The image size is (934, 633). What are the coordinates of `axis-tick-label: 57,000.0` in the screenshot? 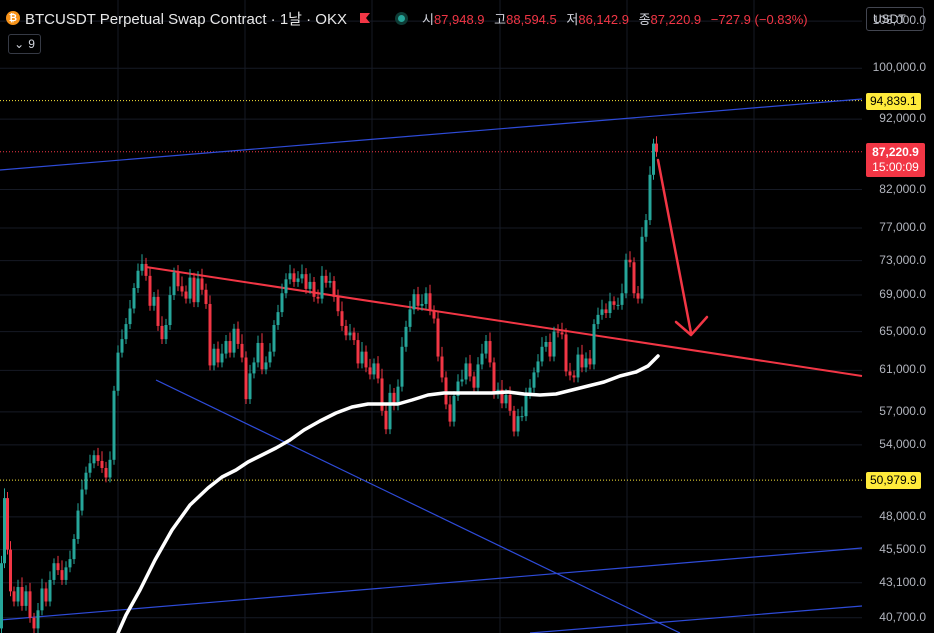 It's located at (902, 410).